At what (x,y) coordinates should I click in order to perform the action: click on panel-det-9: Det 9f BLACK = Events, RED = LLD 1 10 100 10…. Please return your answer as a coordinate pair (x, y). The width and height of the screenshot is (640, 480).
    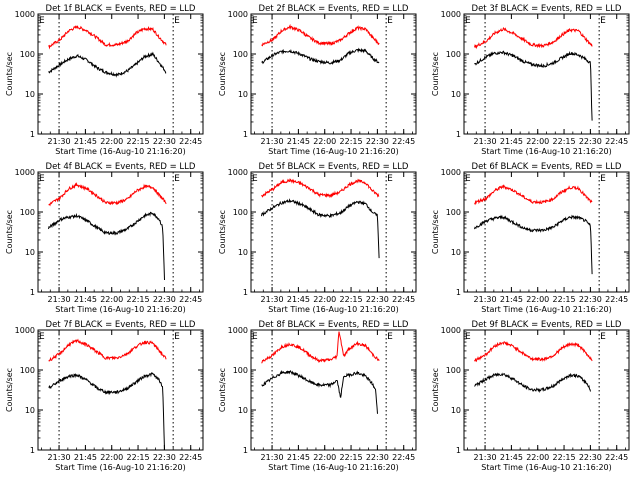
    Looking at the image, I should click on (530, 396).